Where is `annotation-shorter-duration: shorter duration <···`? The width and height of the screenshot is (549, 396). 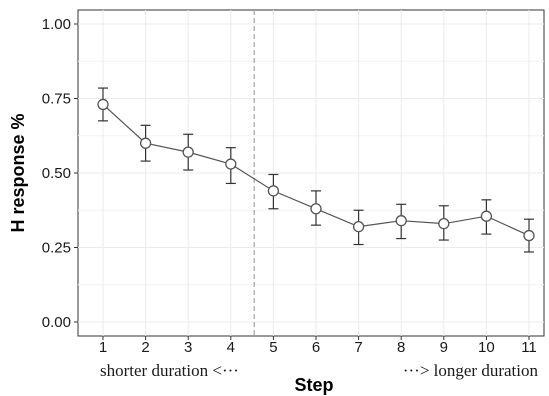
annotation-shorter-duration: shorter duration <··· is located at coordinates (169, 370).